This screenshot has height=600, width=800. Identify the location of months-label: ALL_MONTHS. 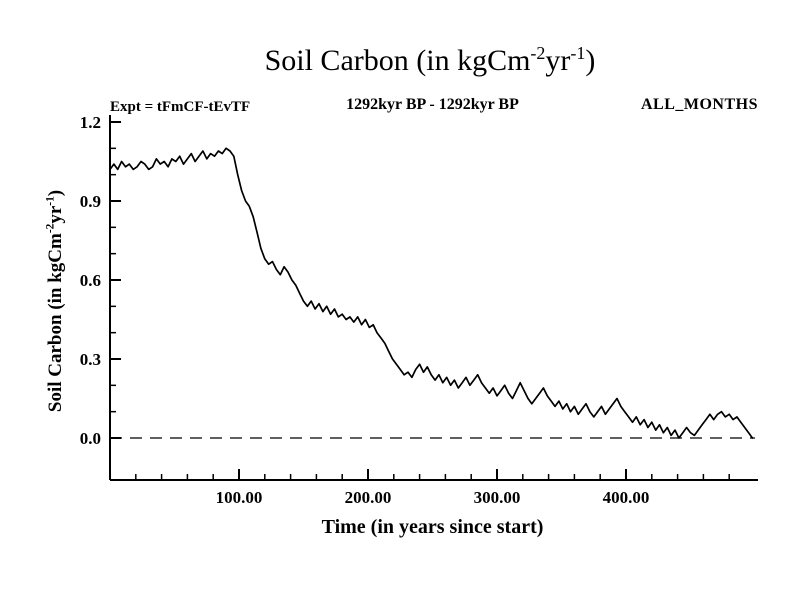
(699, 104).